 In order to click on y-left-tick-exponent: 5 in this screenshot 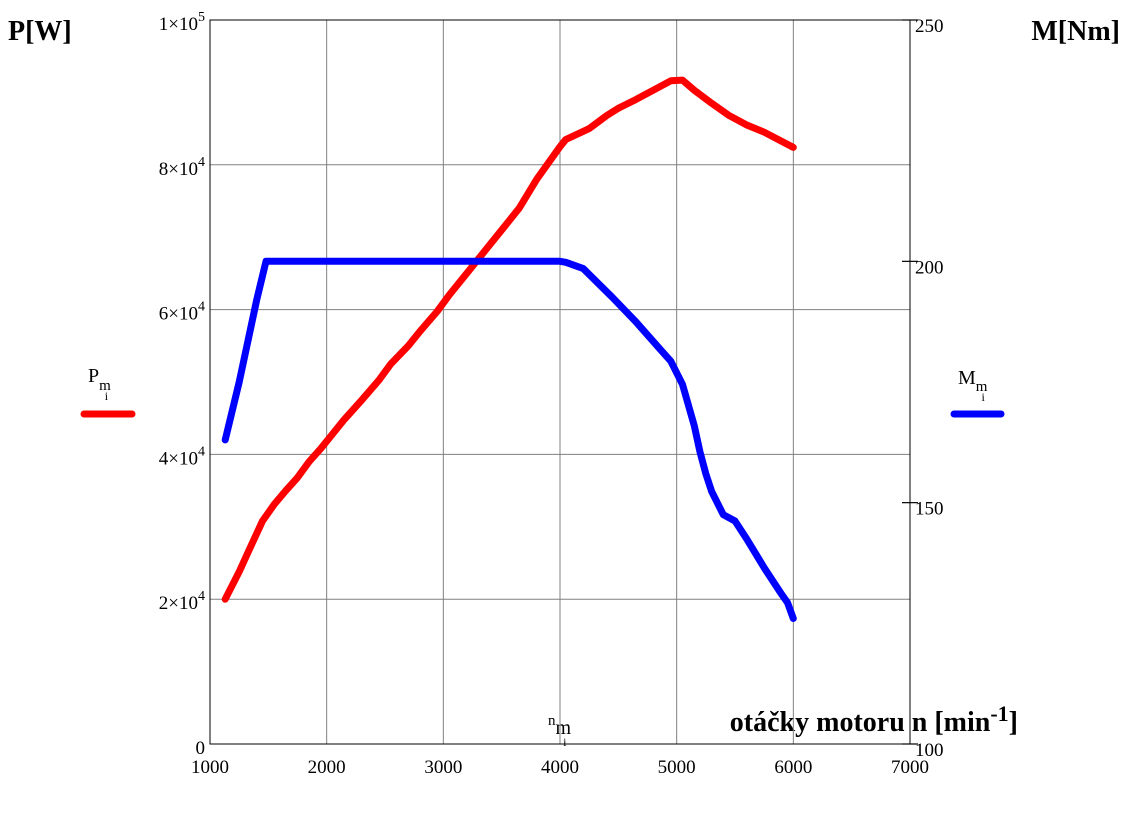, I will do `click(201, 17)`.